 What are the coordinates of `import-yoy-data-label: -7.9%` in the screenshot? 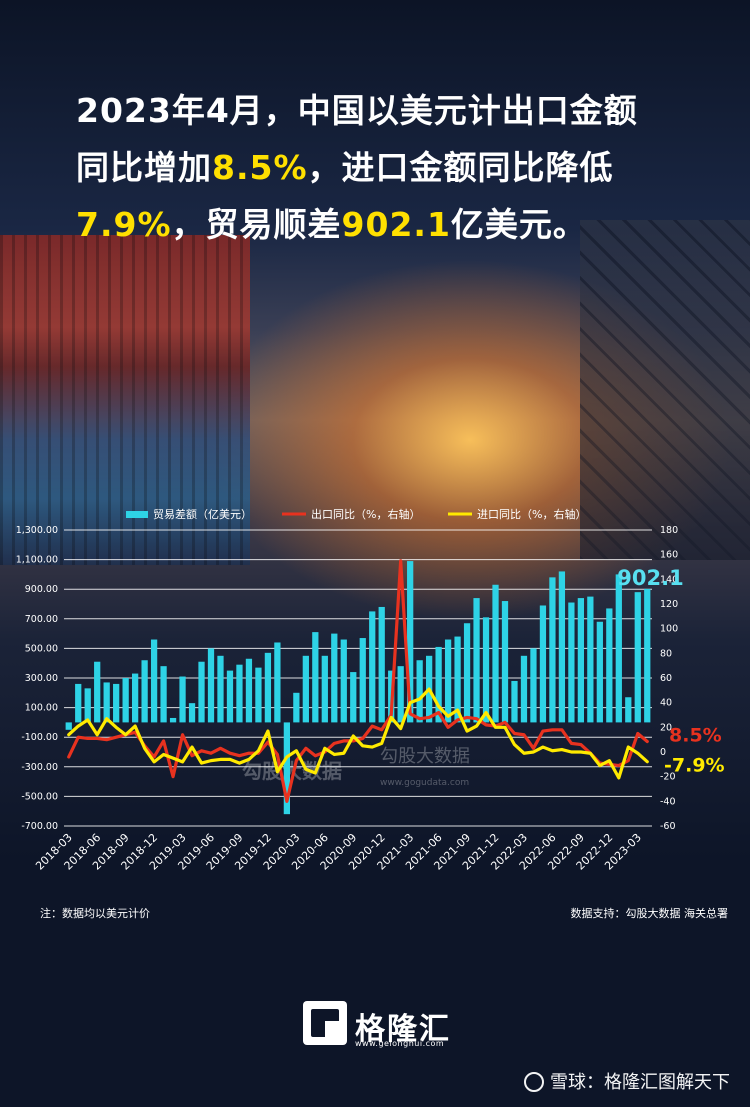 It's located at (694, 766).